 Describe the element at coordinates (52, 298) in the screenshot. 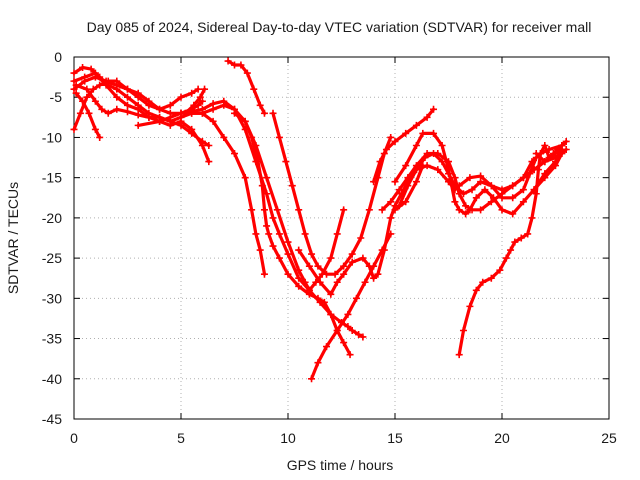

I see `y-tick-label: -30` at that location.